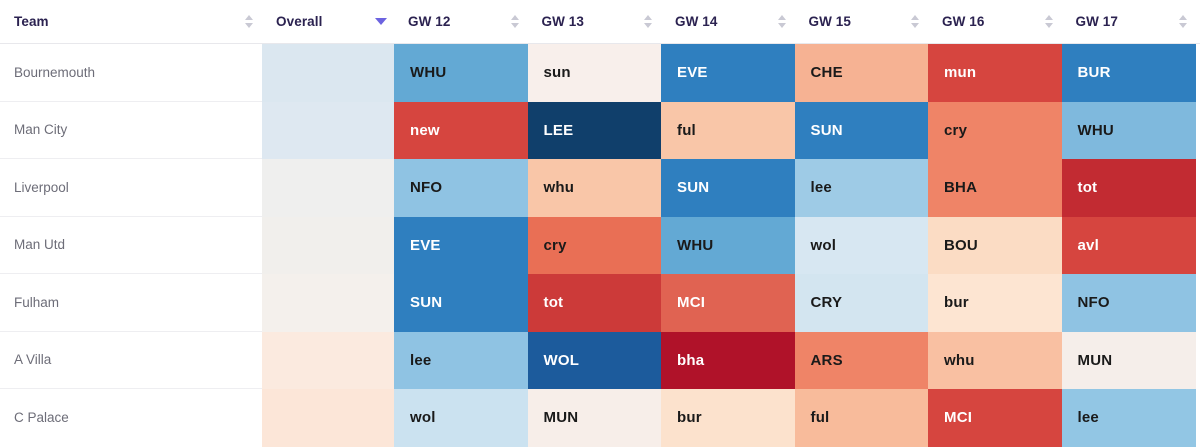  I want to click on team-name-cell: Man Utd, so click(131, 245).